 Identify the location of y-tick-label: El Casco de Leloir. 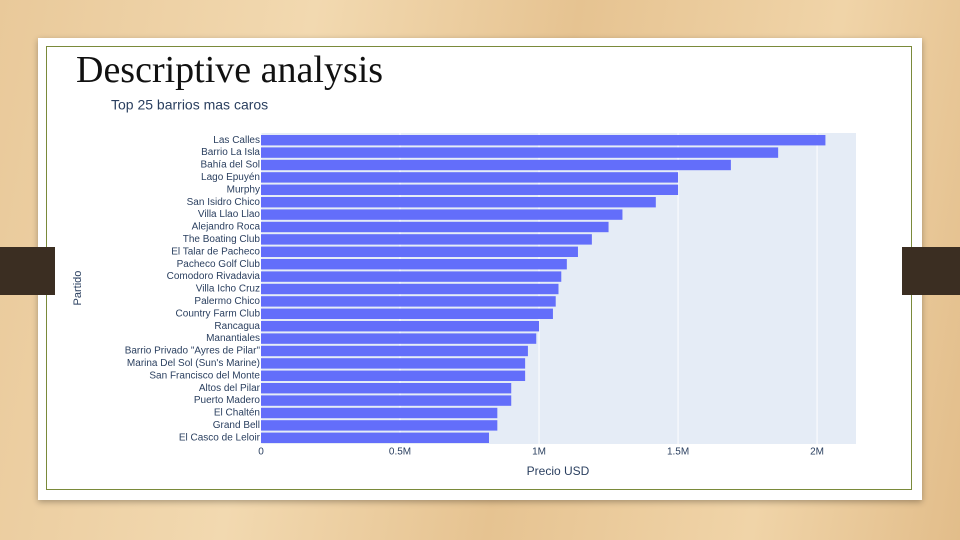
(220, 437).